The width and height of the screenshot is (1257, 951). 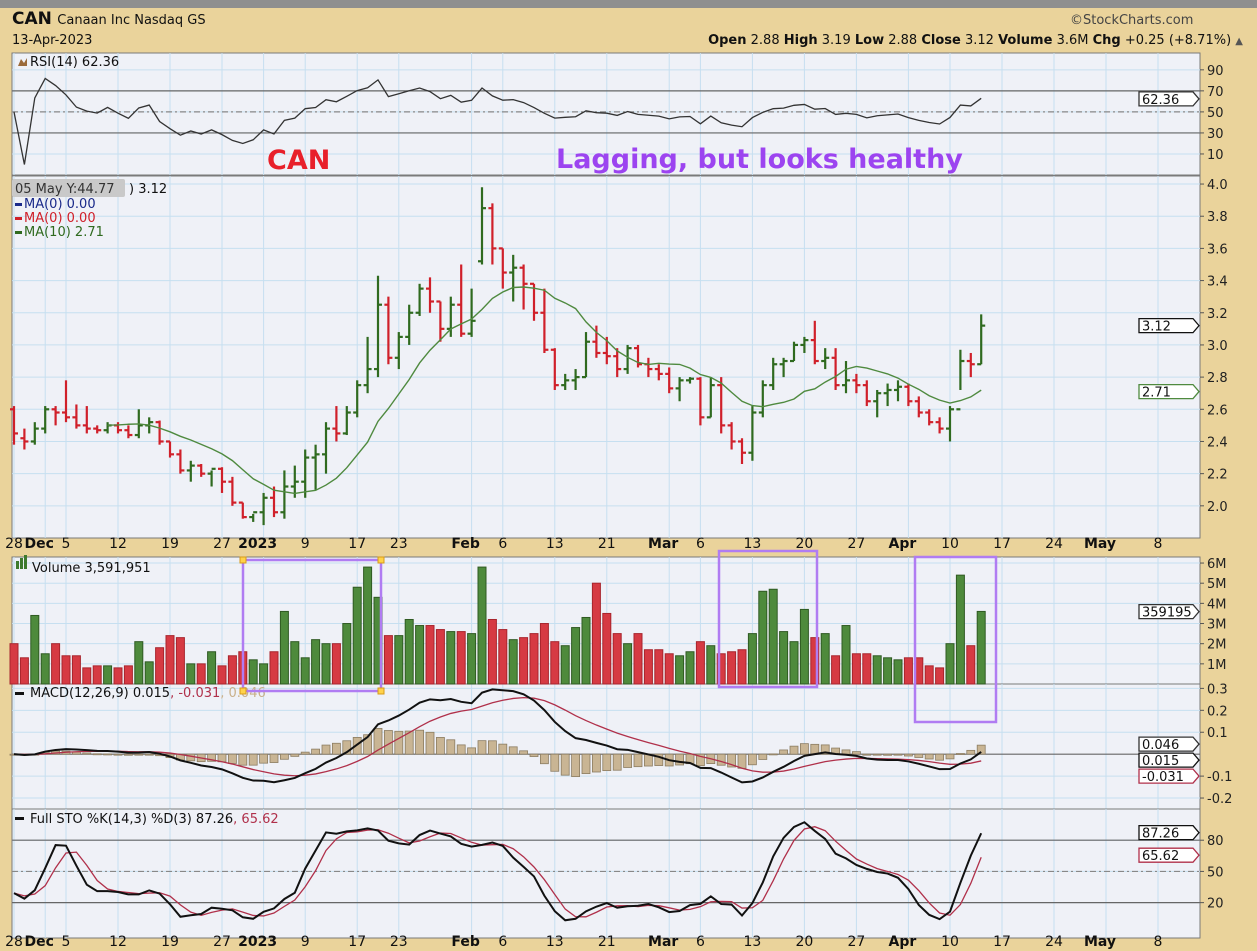 What do you see at coordinates (1215, 841) in the screenshot?
I see `sto-tick-label: 80` at bounding box center [1215, 841].